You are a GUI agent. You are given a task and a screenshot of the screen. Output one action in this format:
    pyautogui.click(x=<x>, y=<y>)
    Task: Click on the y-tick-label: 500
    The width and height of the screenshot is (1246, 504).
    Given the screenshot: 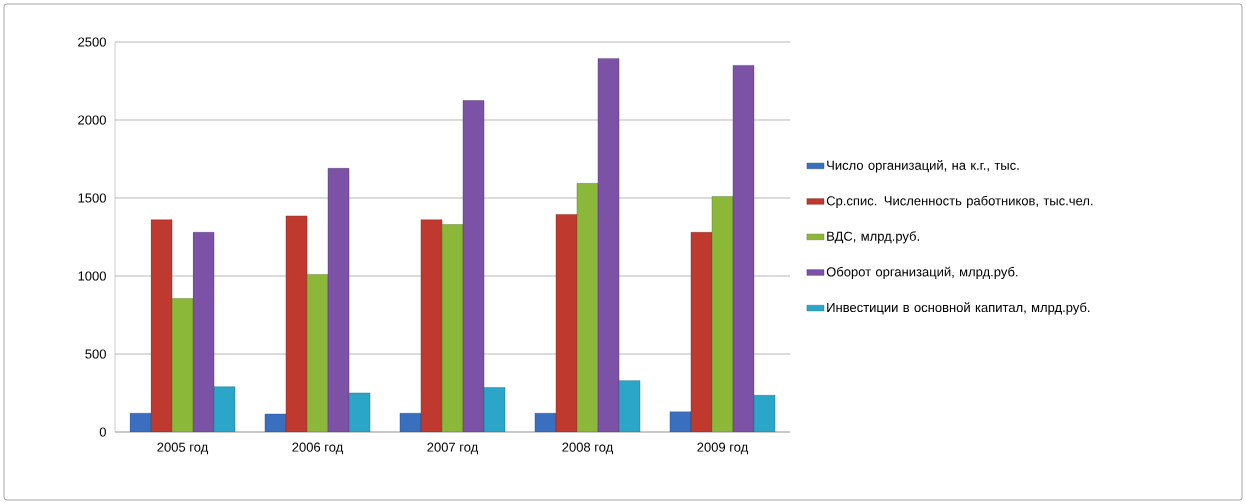 What is the action you would take?
    pyautogui.click(x=95, y=354)
    